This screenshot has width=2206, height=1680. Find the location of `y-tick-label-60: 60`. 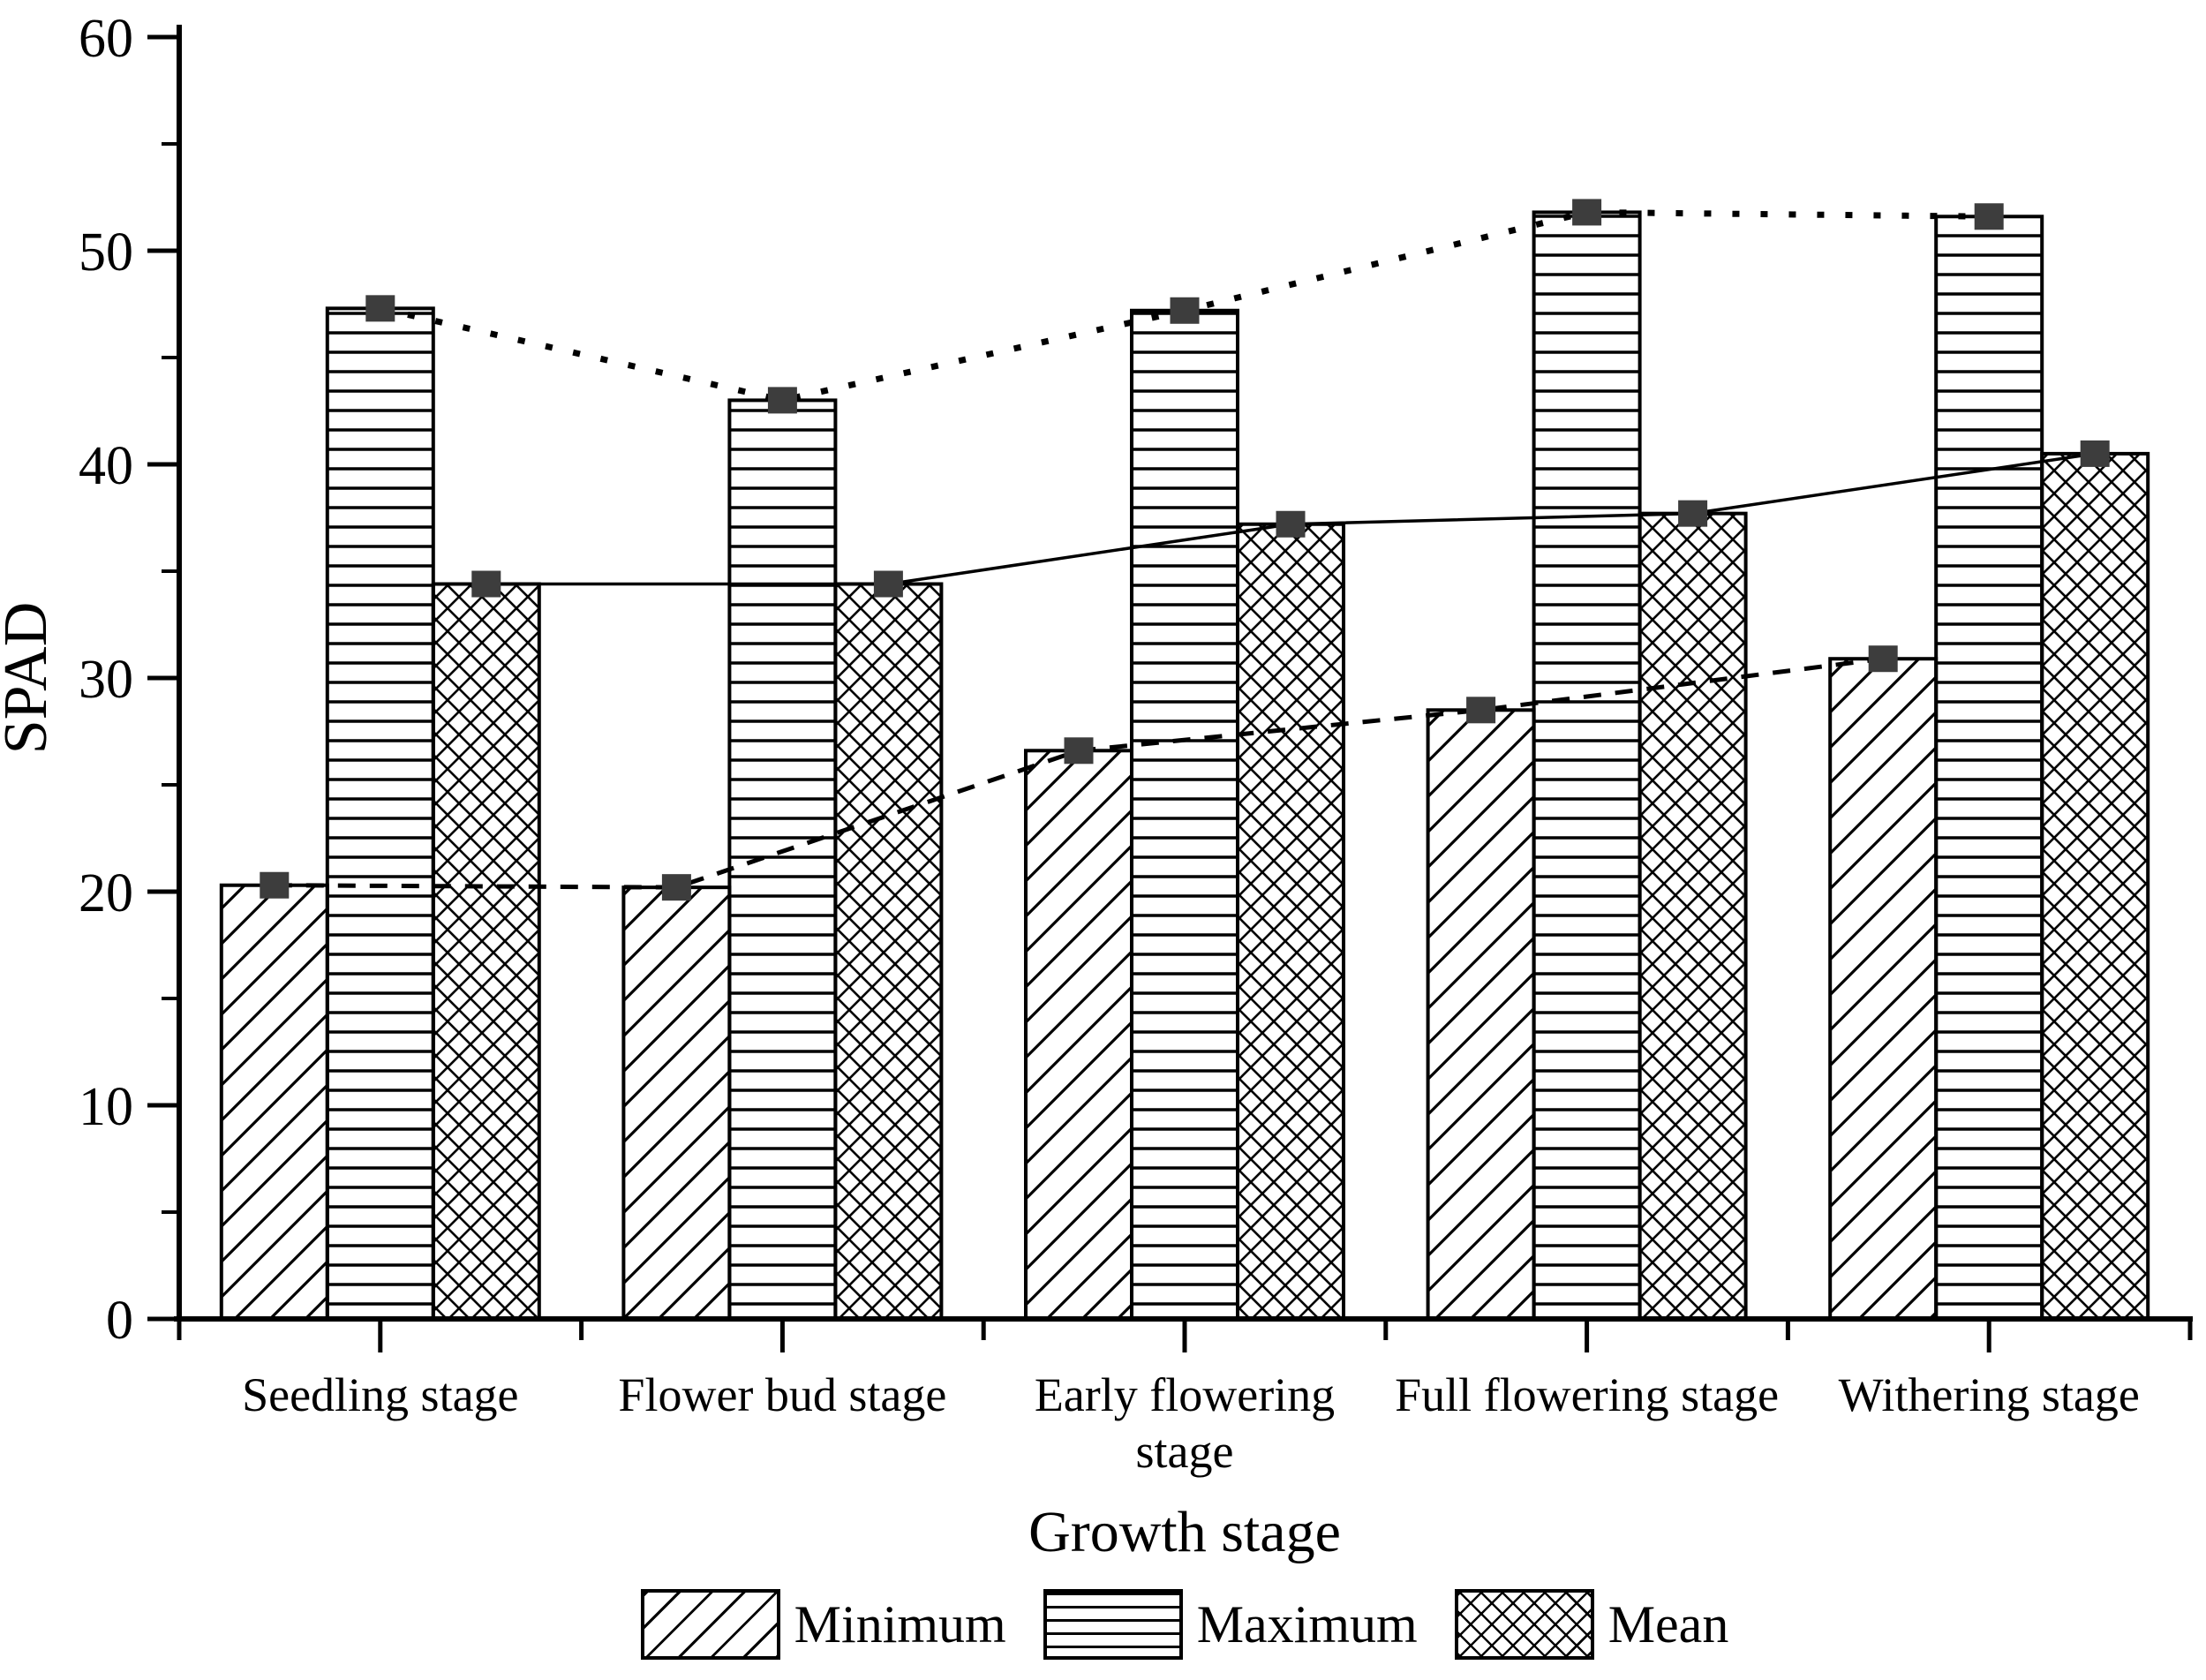

y-tick-label-60: 60 is located at coordinates (106, 39).